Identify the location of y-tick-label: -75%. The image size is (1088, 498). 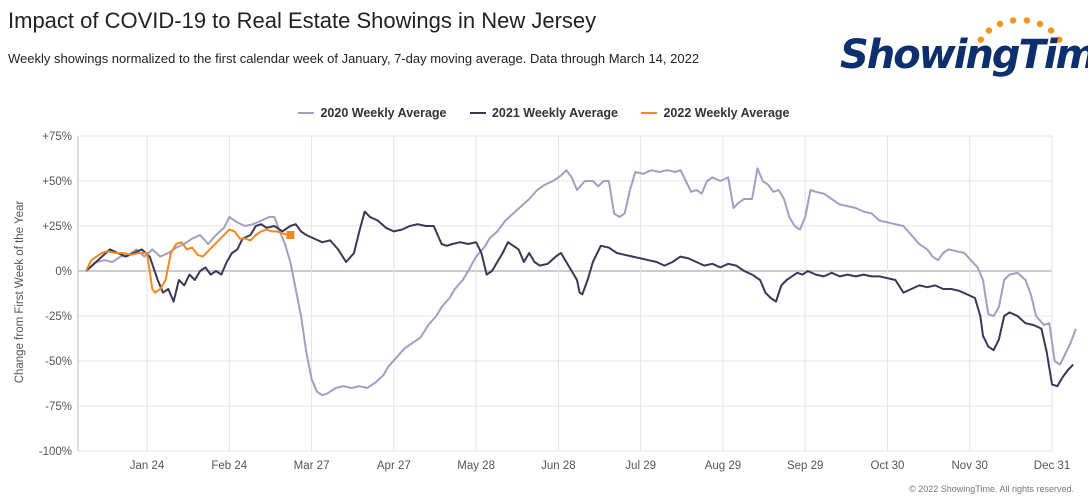
(58, 407).